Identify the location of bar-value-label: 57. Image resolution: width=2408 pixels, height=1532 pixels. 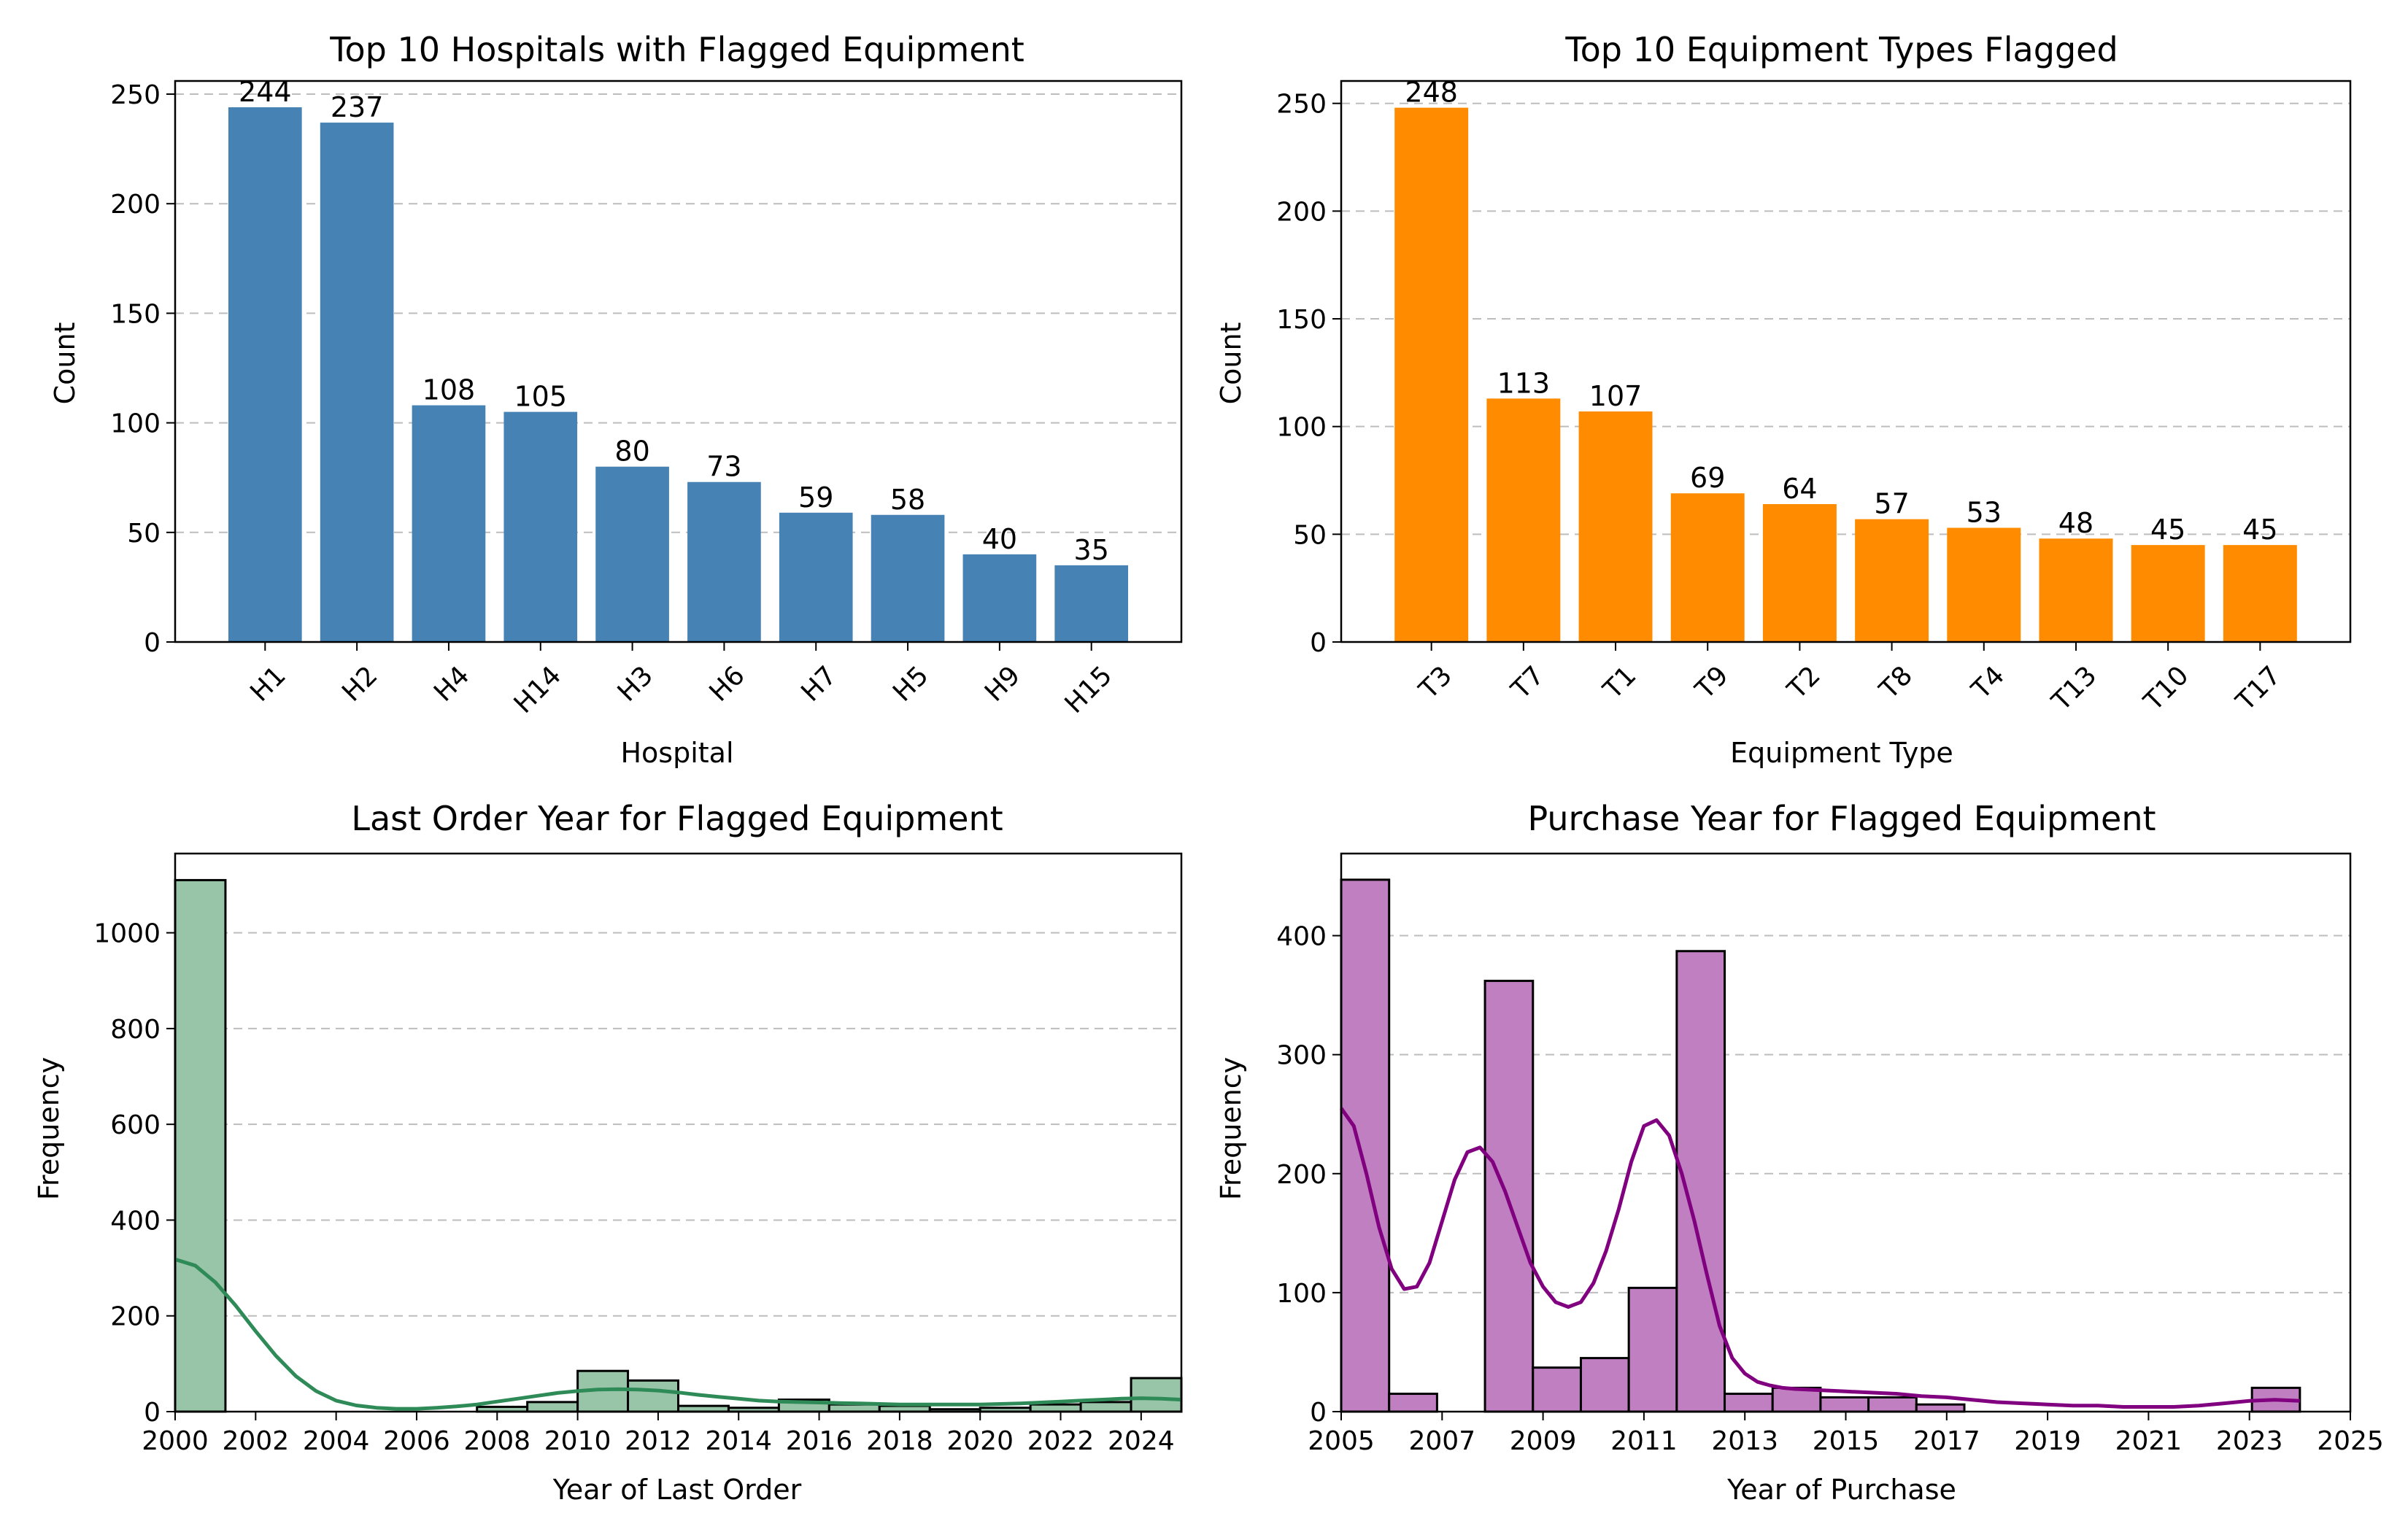
(1891, 504).